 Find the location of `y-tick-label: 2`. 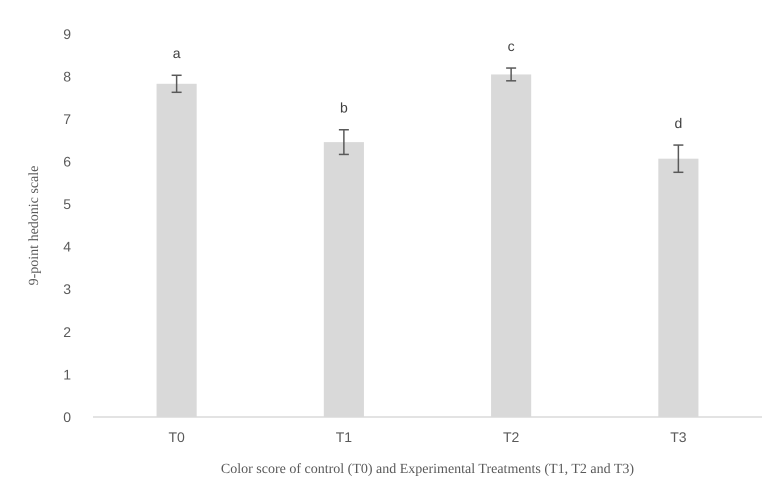

y-tick-label: 2 is located at coordinates (67, 332).